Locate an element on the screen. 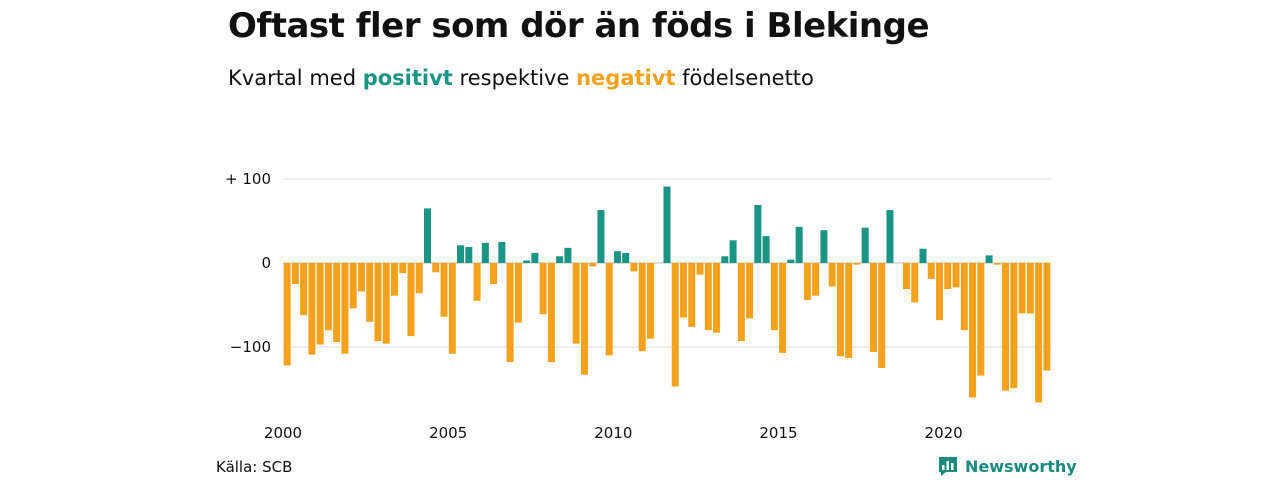  y-tick-label: 0 is located at coordinates (266, 263).